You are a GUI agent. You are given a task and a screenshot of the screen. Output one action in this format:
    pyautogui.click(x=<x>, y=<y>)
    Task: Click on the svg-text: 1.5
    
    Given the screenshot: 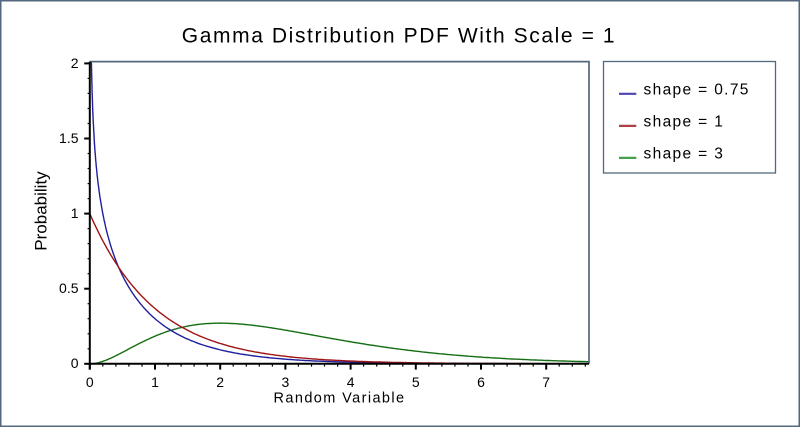 What is the action you would take?
    pyautogui.click(x=69, y=138)
    